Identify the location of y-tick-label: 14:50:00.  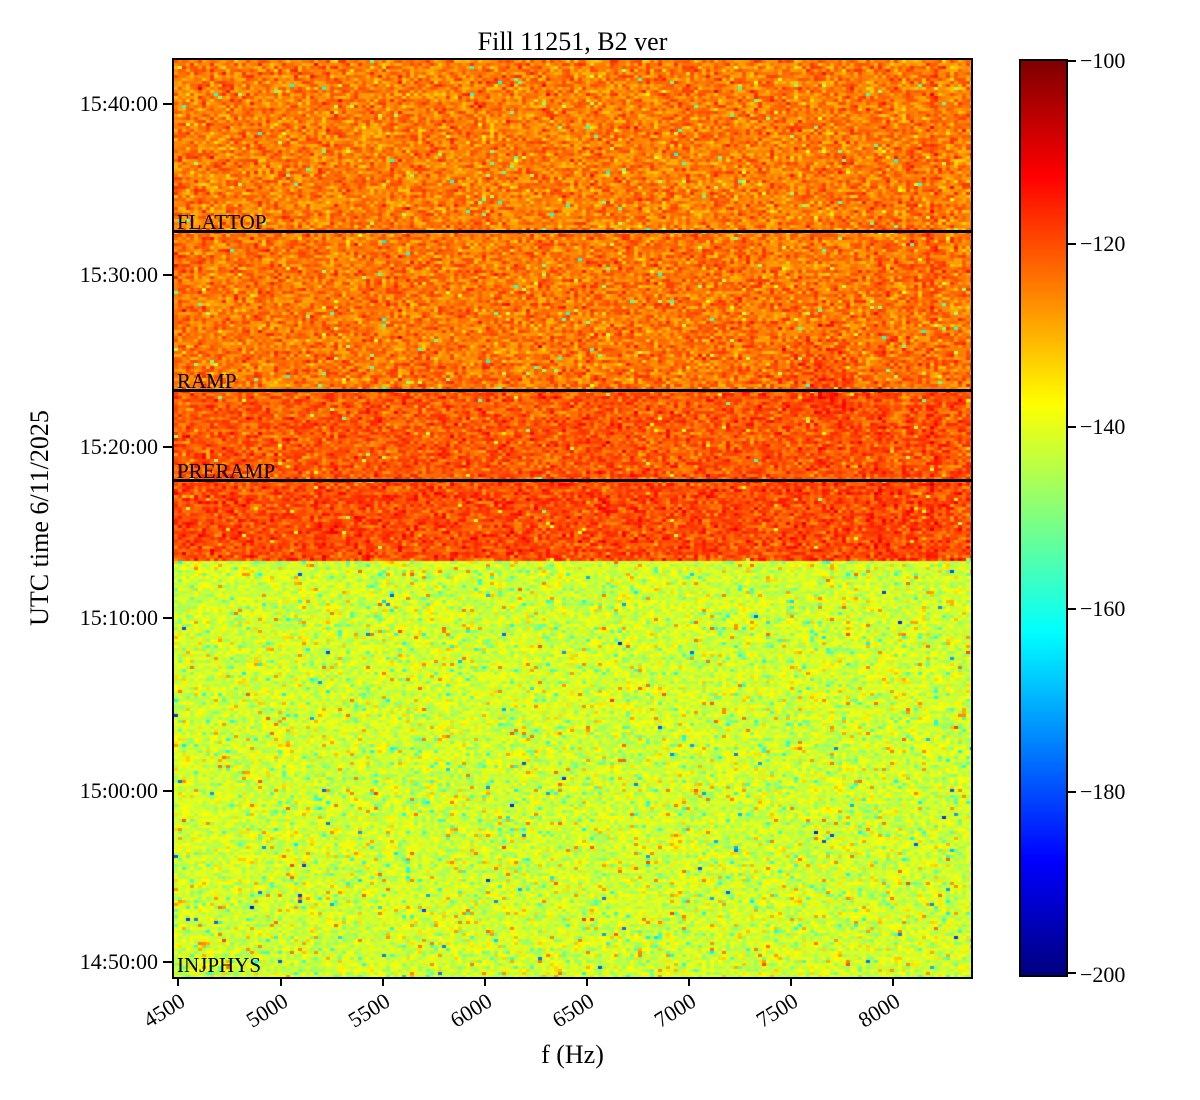
(118, 962).